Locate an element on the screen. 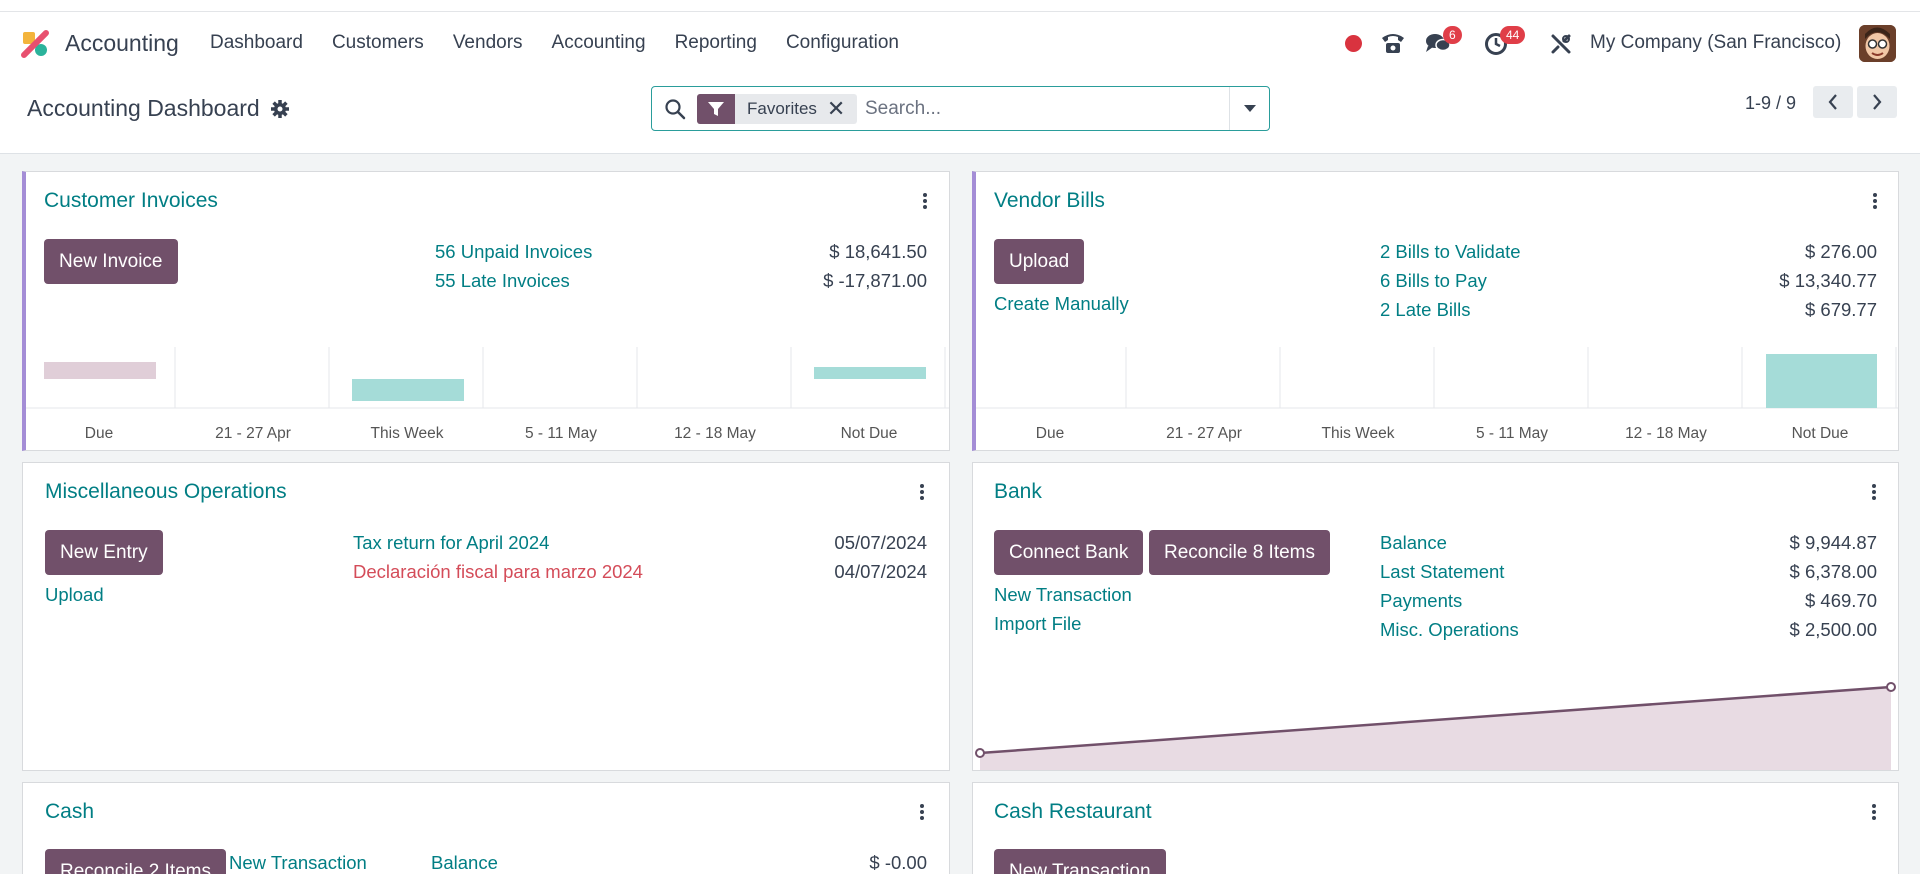 The height and width of the screenshot is (874, 1920). avatar-face-icon is located at coordinates (1877, 43).